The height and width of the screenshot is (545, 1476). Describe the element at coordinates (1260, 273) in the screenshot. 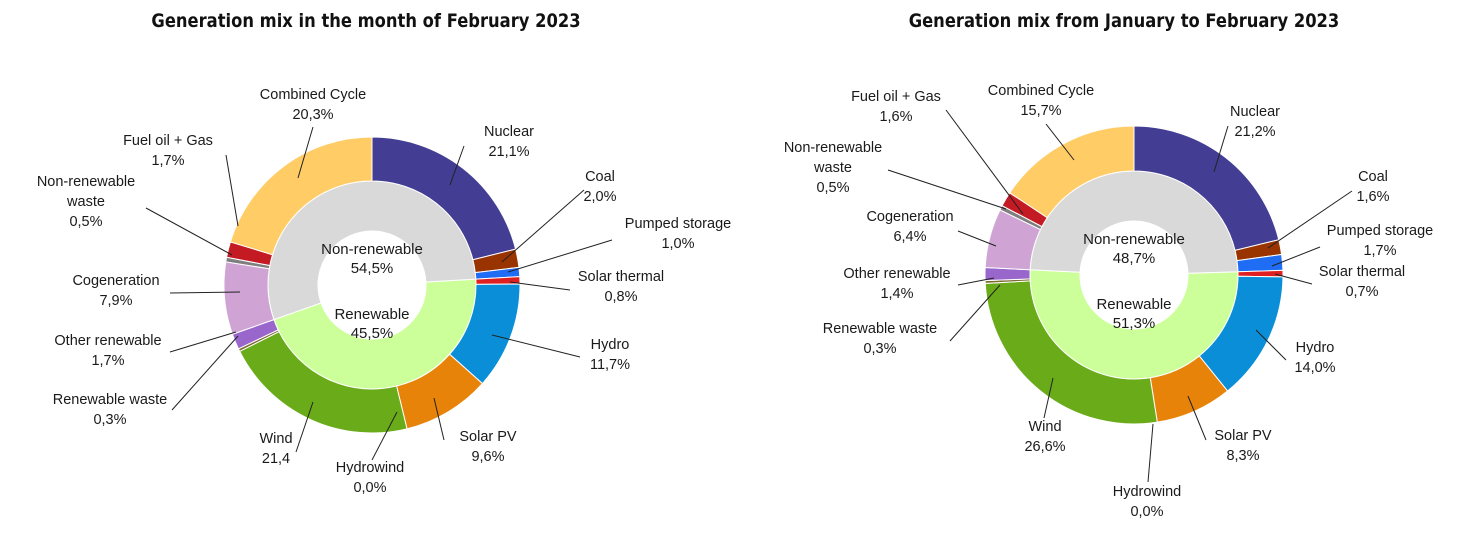

I see `slice-solar-thermal` at that location.